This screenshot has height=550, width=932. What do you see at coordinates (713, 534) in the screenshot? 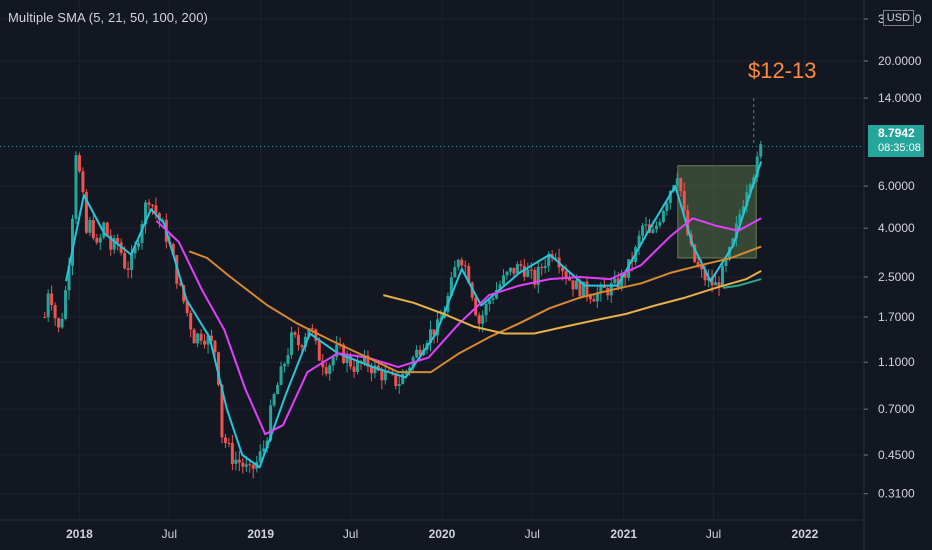
I see `time-tick-label: Jul` at bounding box center [713, 534].